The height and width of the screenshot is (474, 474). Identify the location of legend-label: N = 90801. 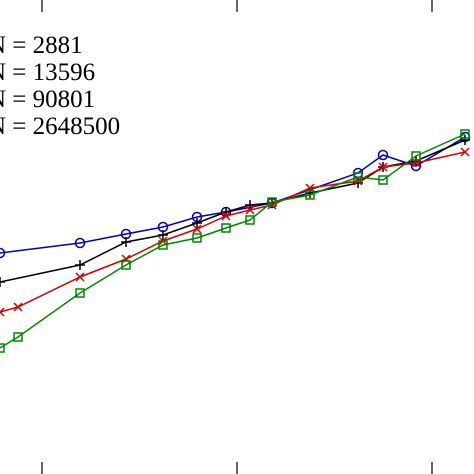
(47, 99).